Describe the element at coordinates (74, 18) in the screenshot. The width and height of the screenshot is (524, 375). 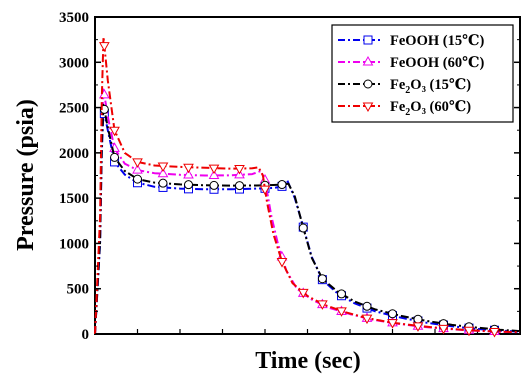
I see `y-tick-label: 3500` at that location.